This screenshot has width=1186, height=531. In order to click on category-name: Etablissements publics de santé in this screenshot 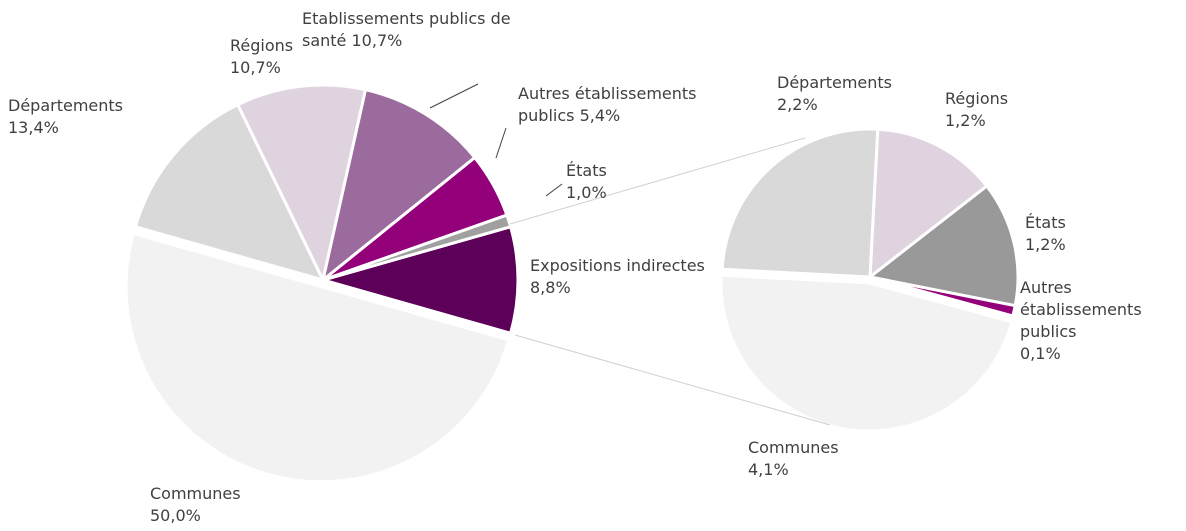, I will do `click(406, 29)`.